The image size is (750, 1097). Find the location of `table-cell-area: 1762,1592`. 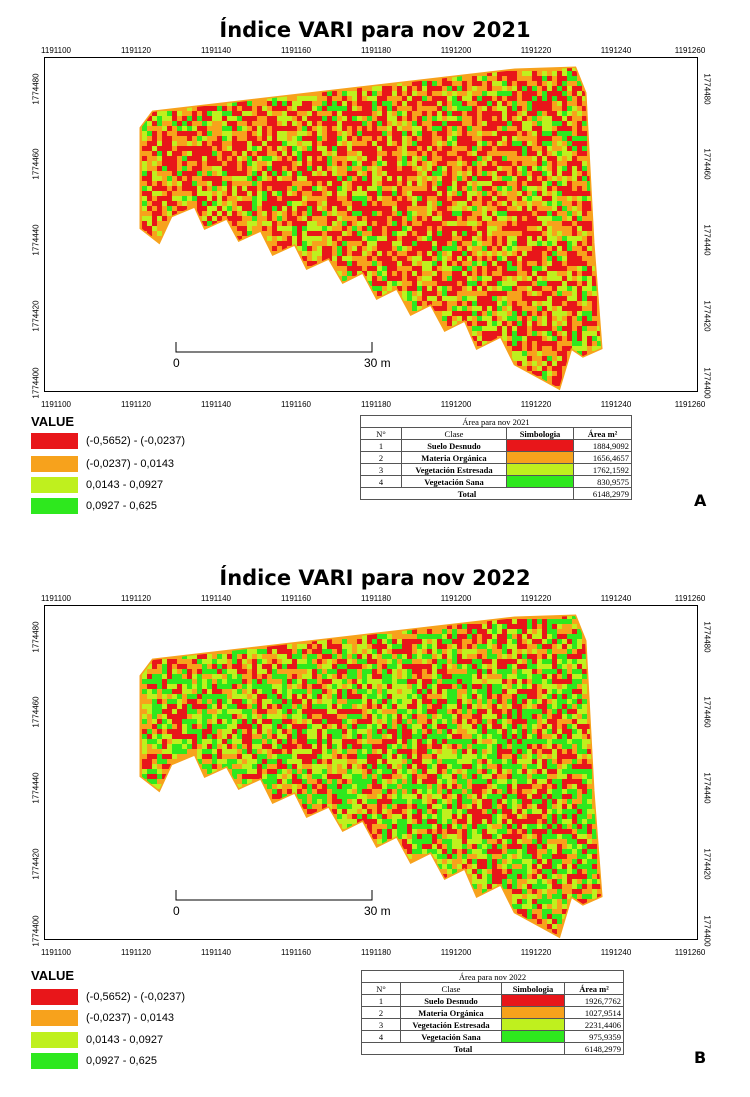

table-cell-area: 1762,1592 is located at coordinates (602, 469).